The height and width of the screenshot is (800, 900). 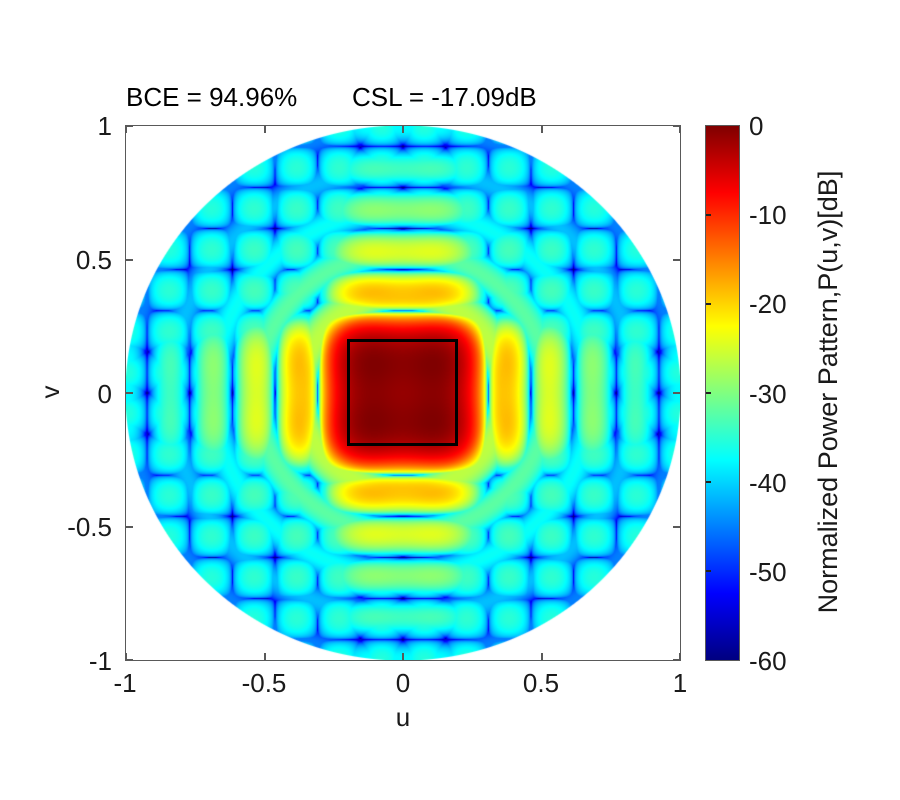 I want to click on y-tick-label: 0, so click(x=104, y=394).